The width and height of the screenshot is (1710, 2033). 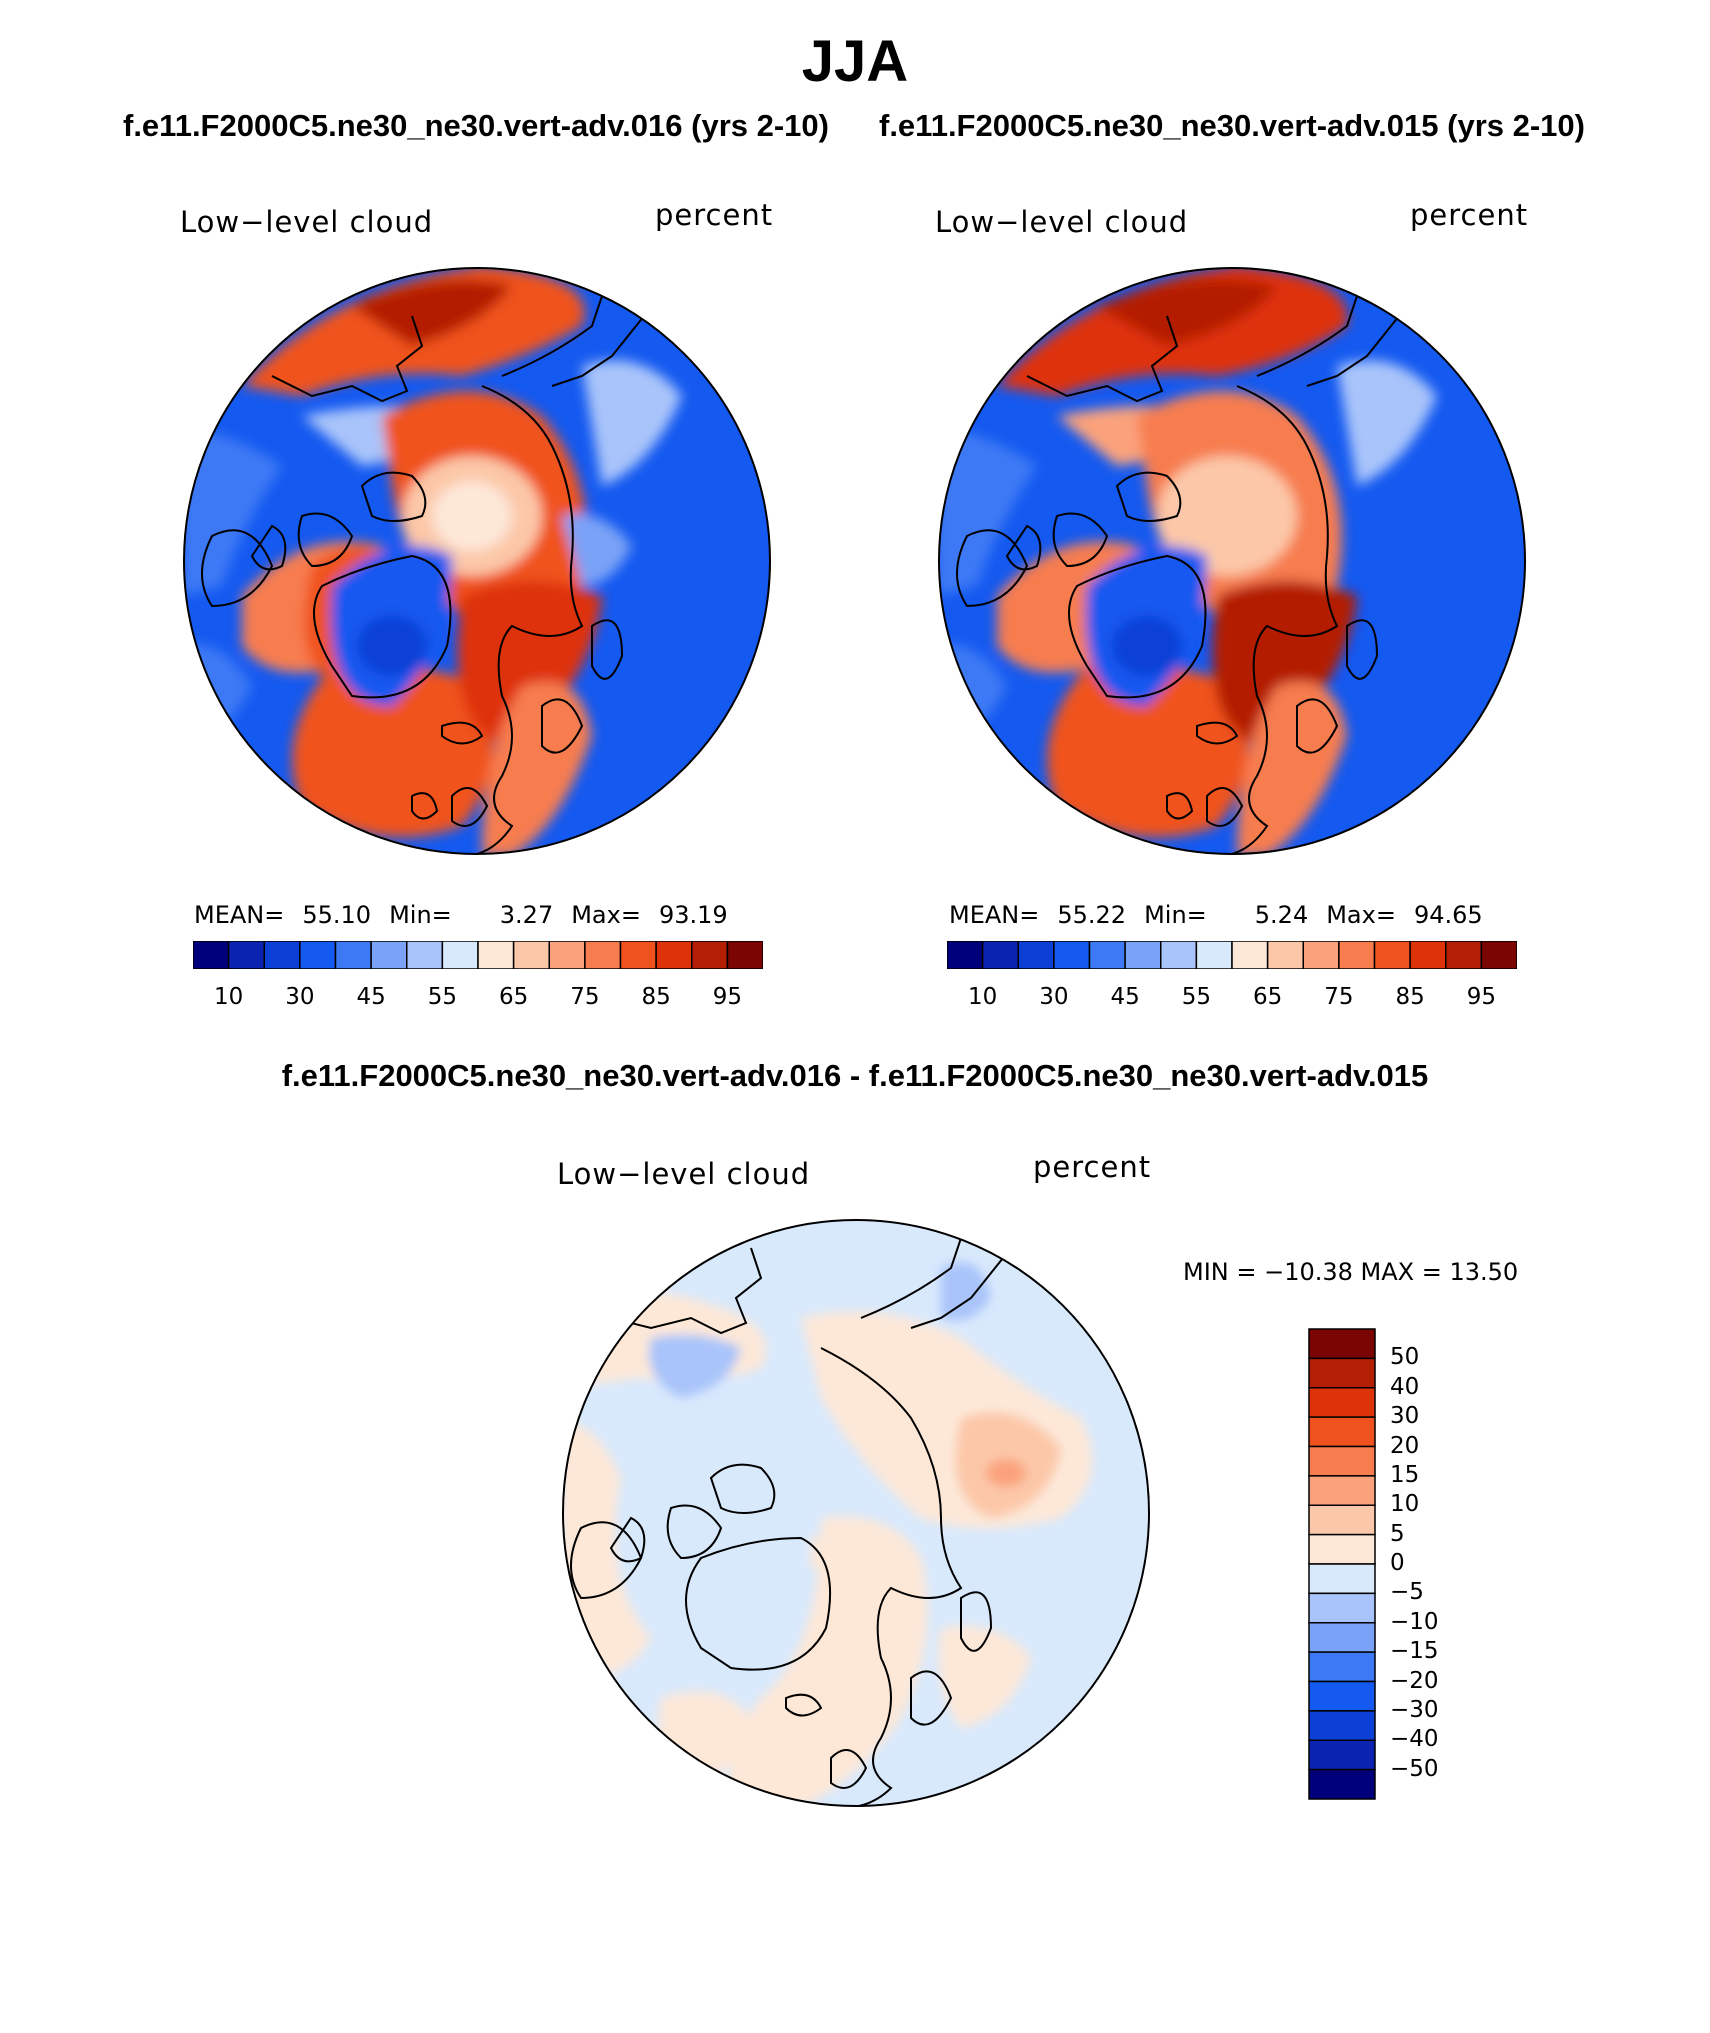 What do you see at coordinates (1397, 1533) in the screenshot?
I see `diff-colorbar-tick-label: 5` at bounding box center [1397, 1533].